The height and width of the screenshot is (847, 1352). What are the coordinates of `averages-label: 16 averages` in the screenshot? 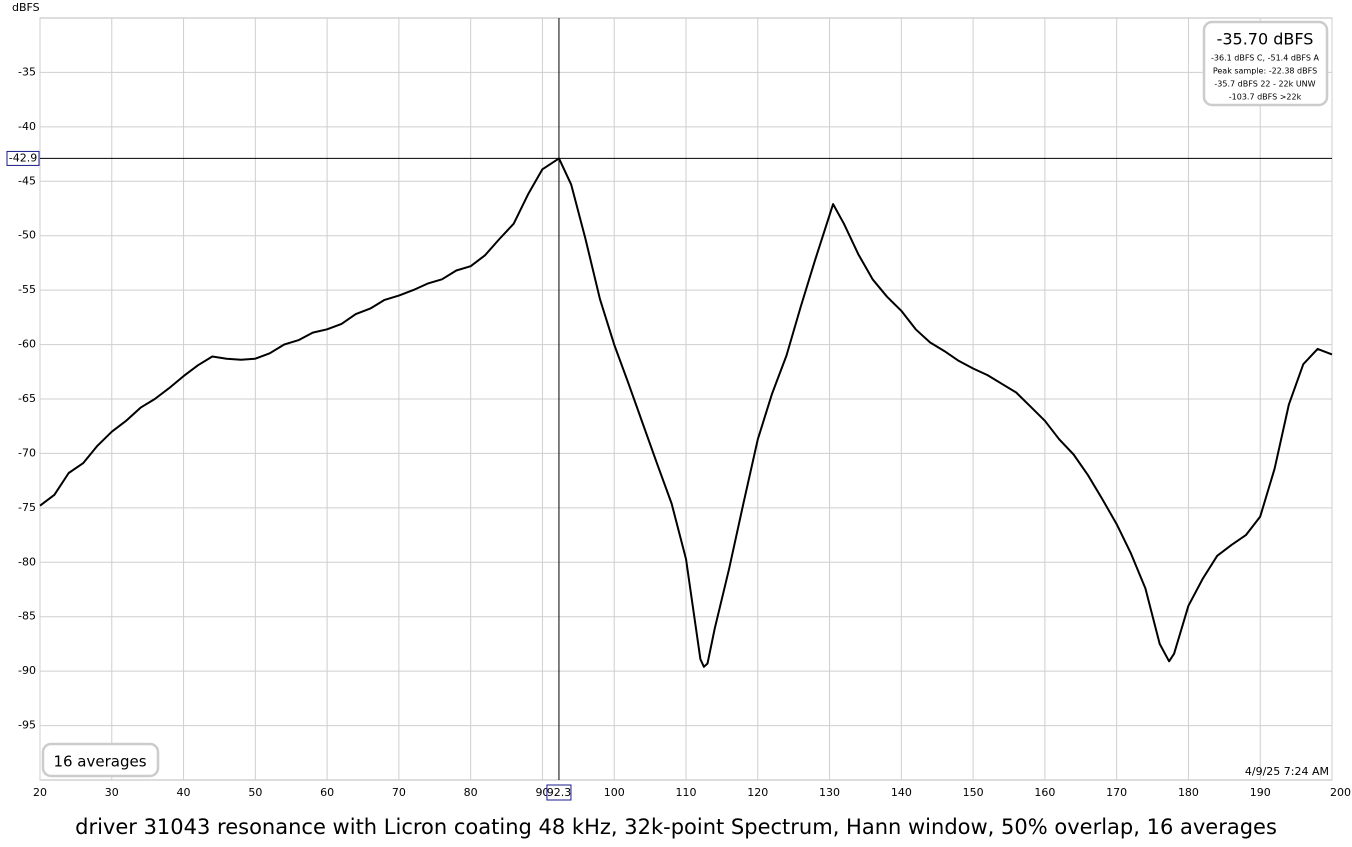 It's located at (99, 762).